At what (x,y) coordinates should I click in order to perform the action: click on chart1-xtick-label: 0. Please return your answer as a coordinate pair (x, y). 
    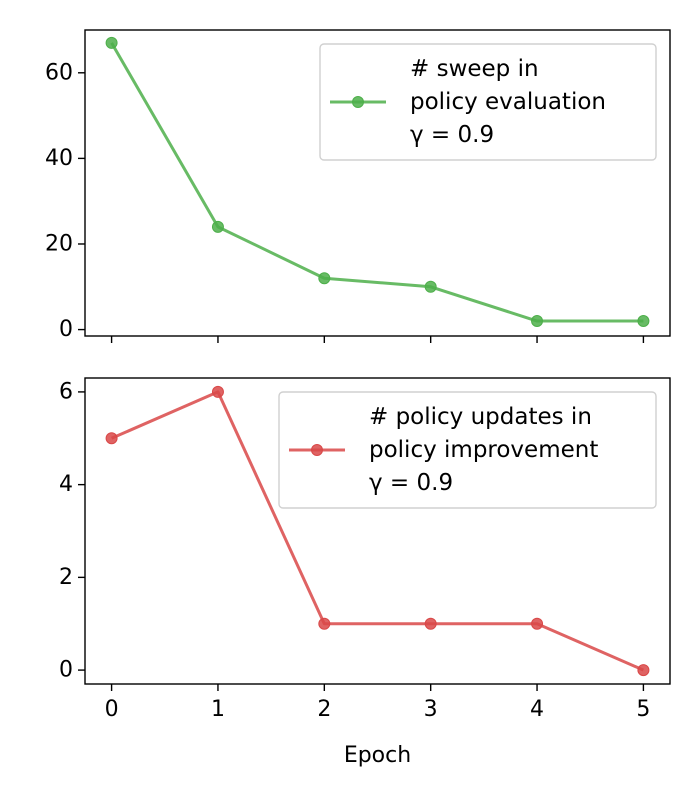
    Looking at the image, I should click on (112, 709).